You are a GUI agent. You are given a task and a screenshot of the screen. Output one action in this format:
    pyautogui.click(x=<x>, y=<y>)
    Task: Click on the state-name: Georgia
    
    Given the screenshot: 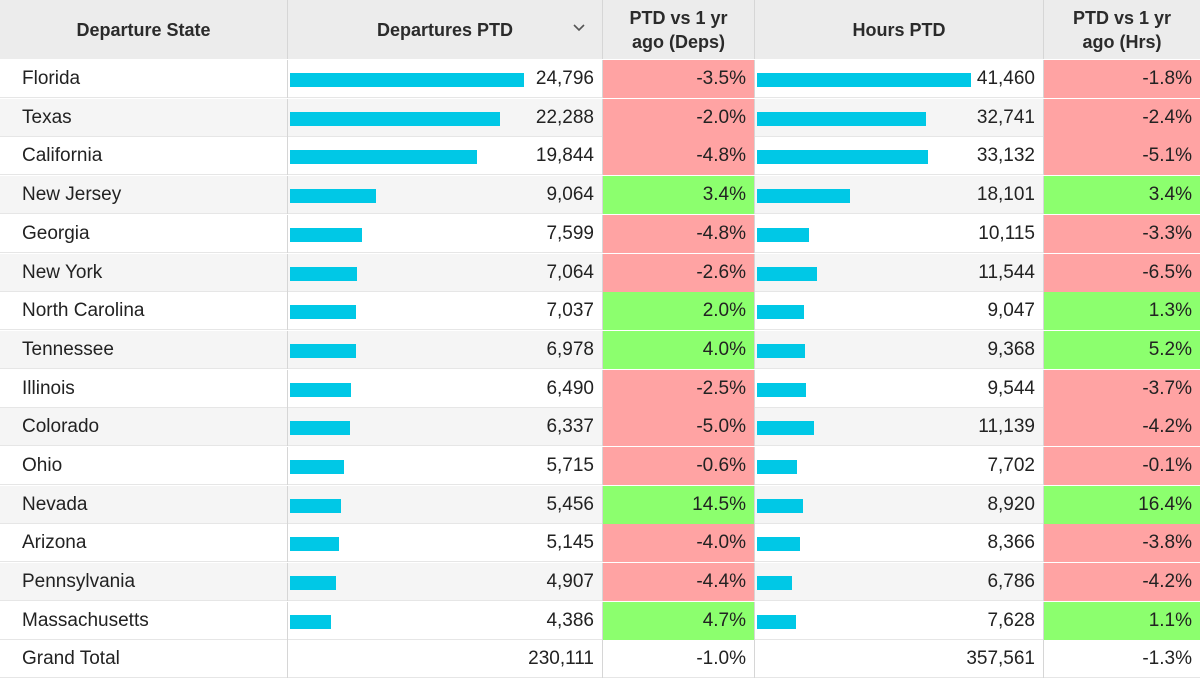 What is the action you would take?
    pyautogui.click(x=144, y=233)
    